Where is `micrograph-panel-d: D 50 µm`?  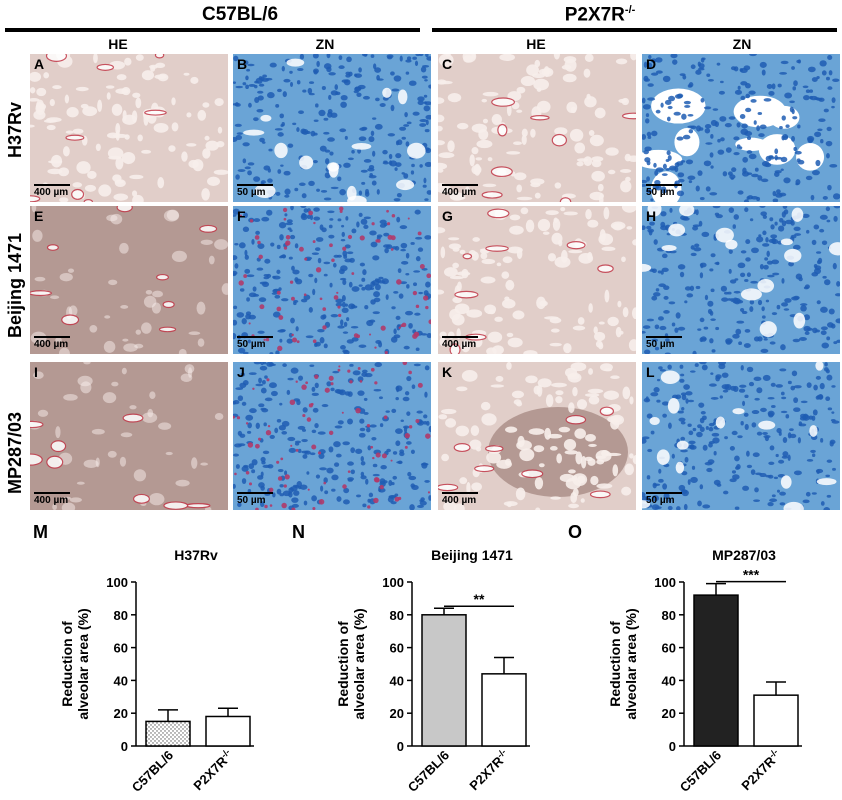
micrograph-panel-d: D 50 µm is located at coordinates (741, 128).